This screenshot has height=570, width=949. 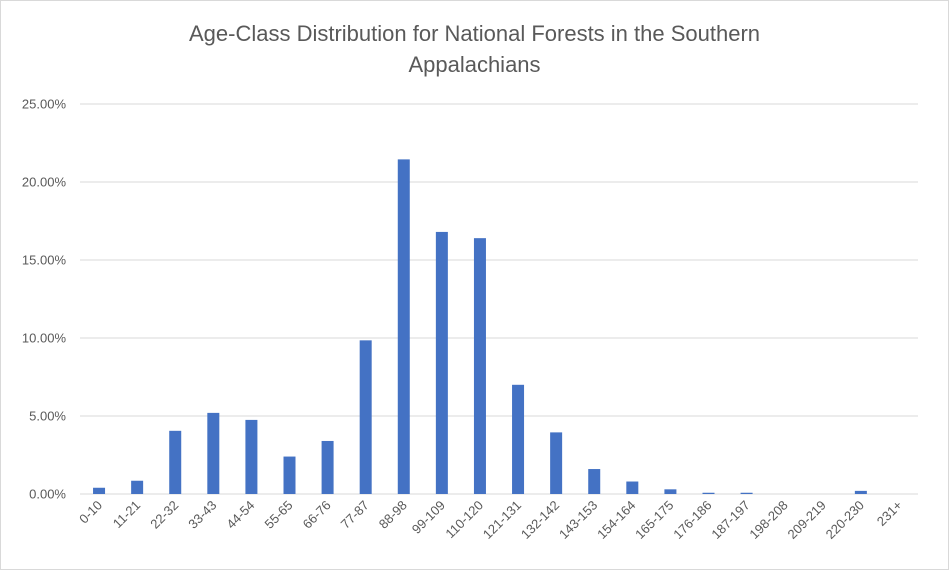 What do you see at coordinates (889, 513) in the screenshot?
I see `x-tick-label: 231+` at bounding box center [889, 513].